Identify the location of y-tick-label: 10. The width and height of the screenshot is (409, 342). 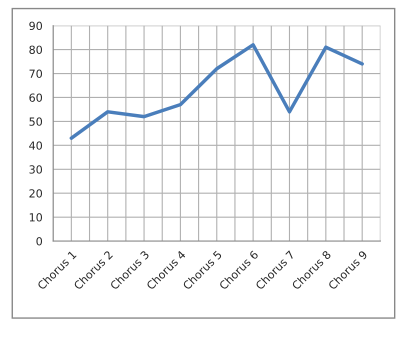
(36, 217).